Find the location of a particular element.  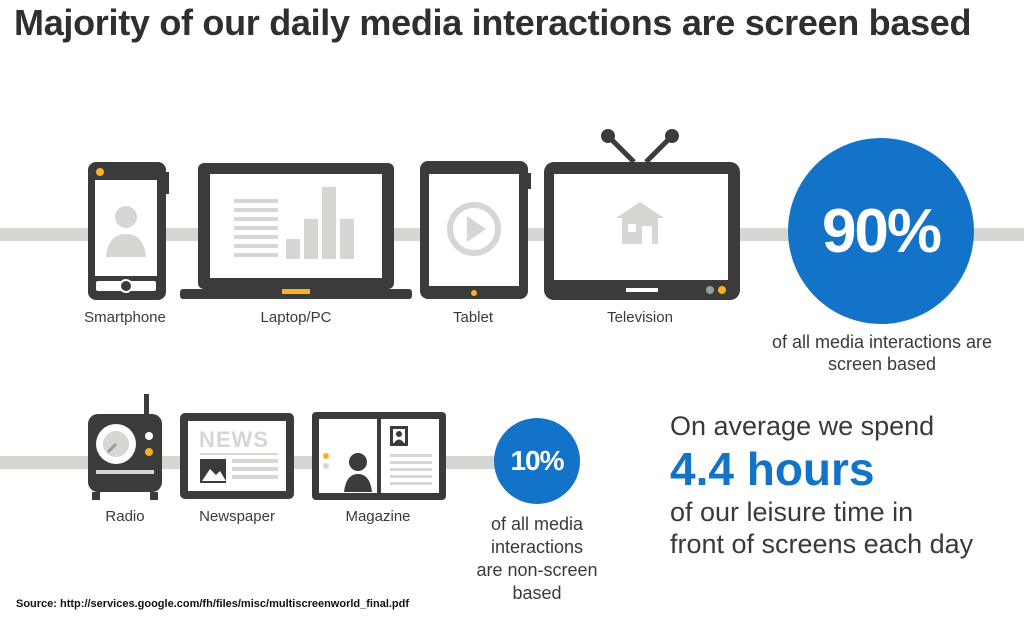

radio-icon is located at coordinates (125, 447).